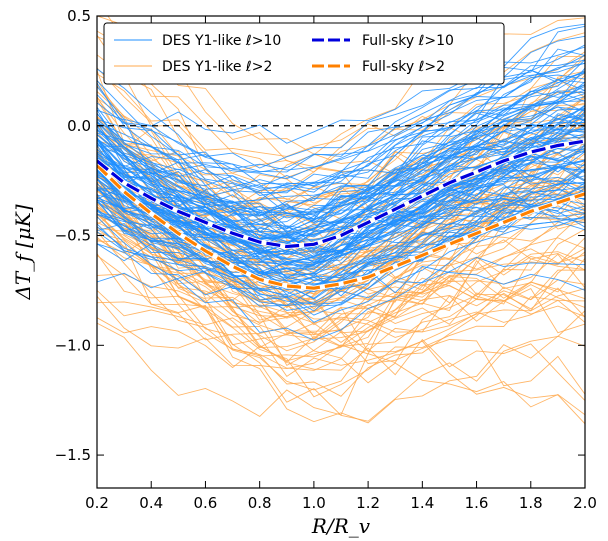 This screenshot has height=541, width=608. I want to click on x-axis-label: R/R_v, so click(341, 526).